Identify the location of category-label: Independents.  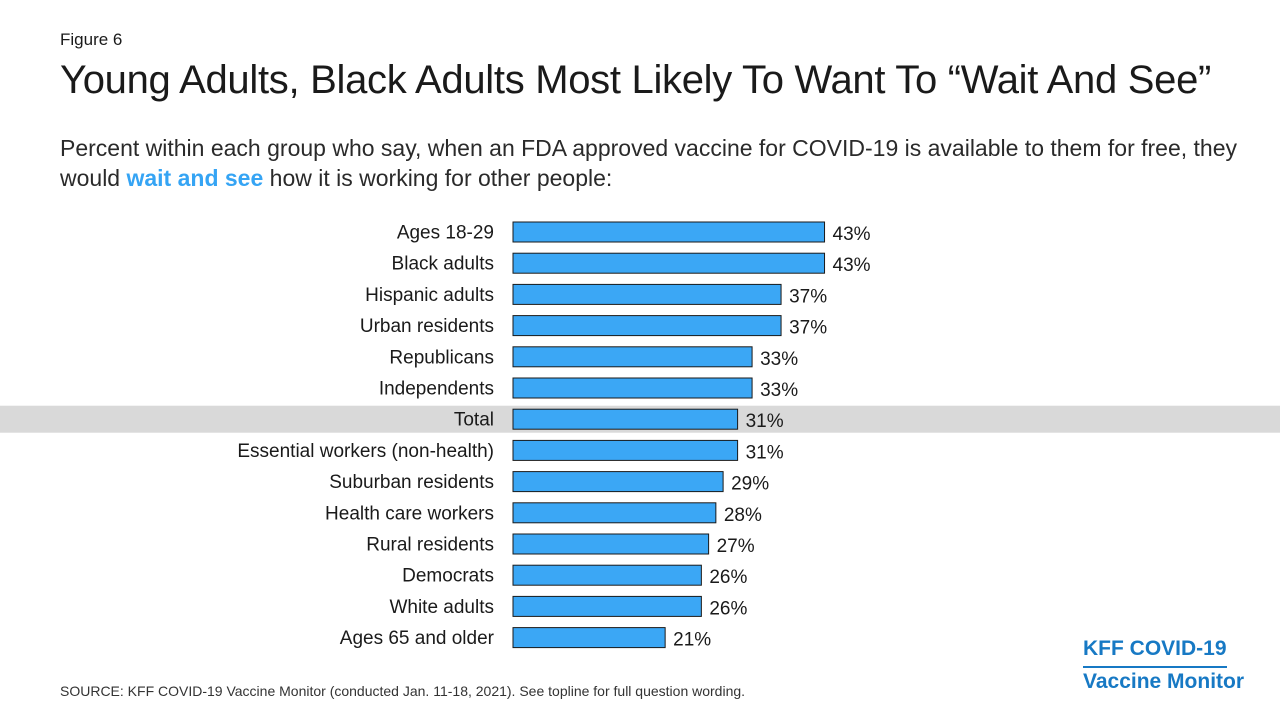
(436, 389).